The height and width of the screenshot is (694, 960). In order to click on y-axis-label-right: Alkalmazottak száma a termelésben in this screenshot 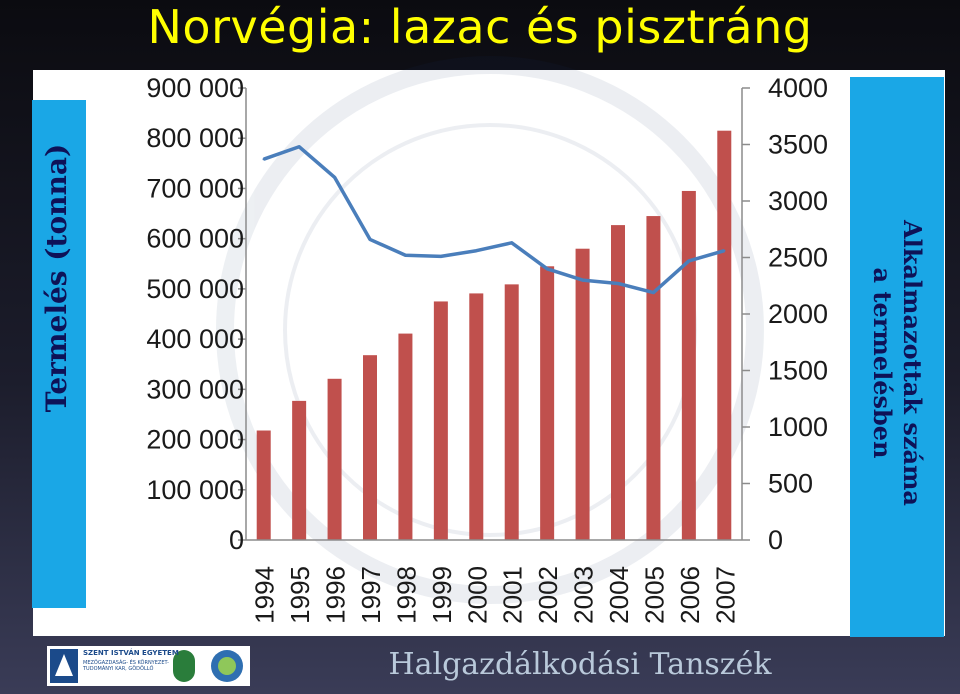, I will do `click(897, 363)`.